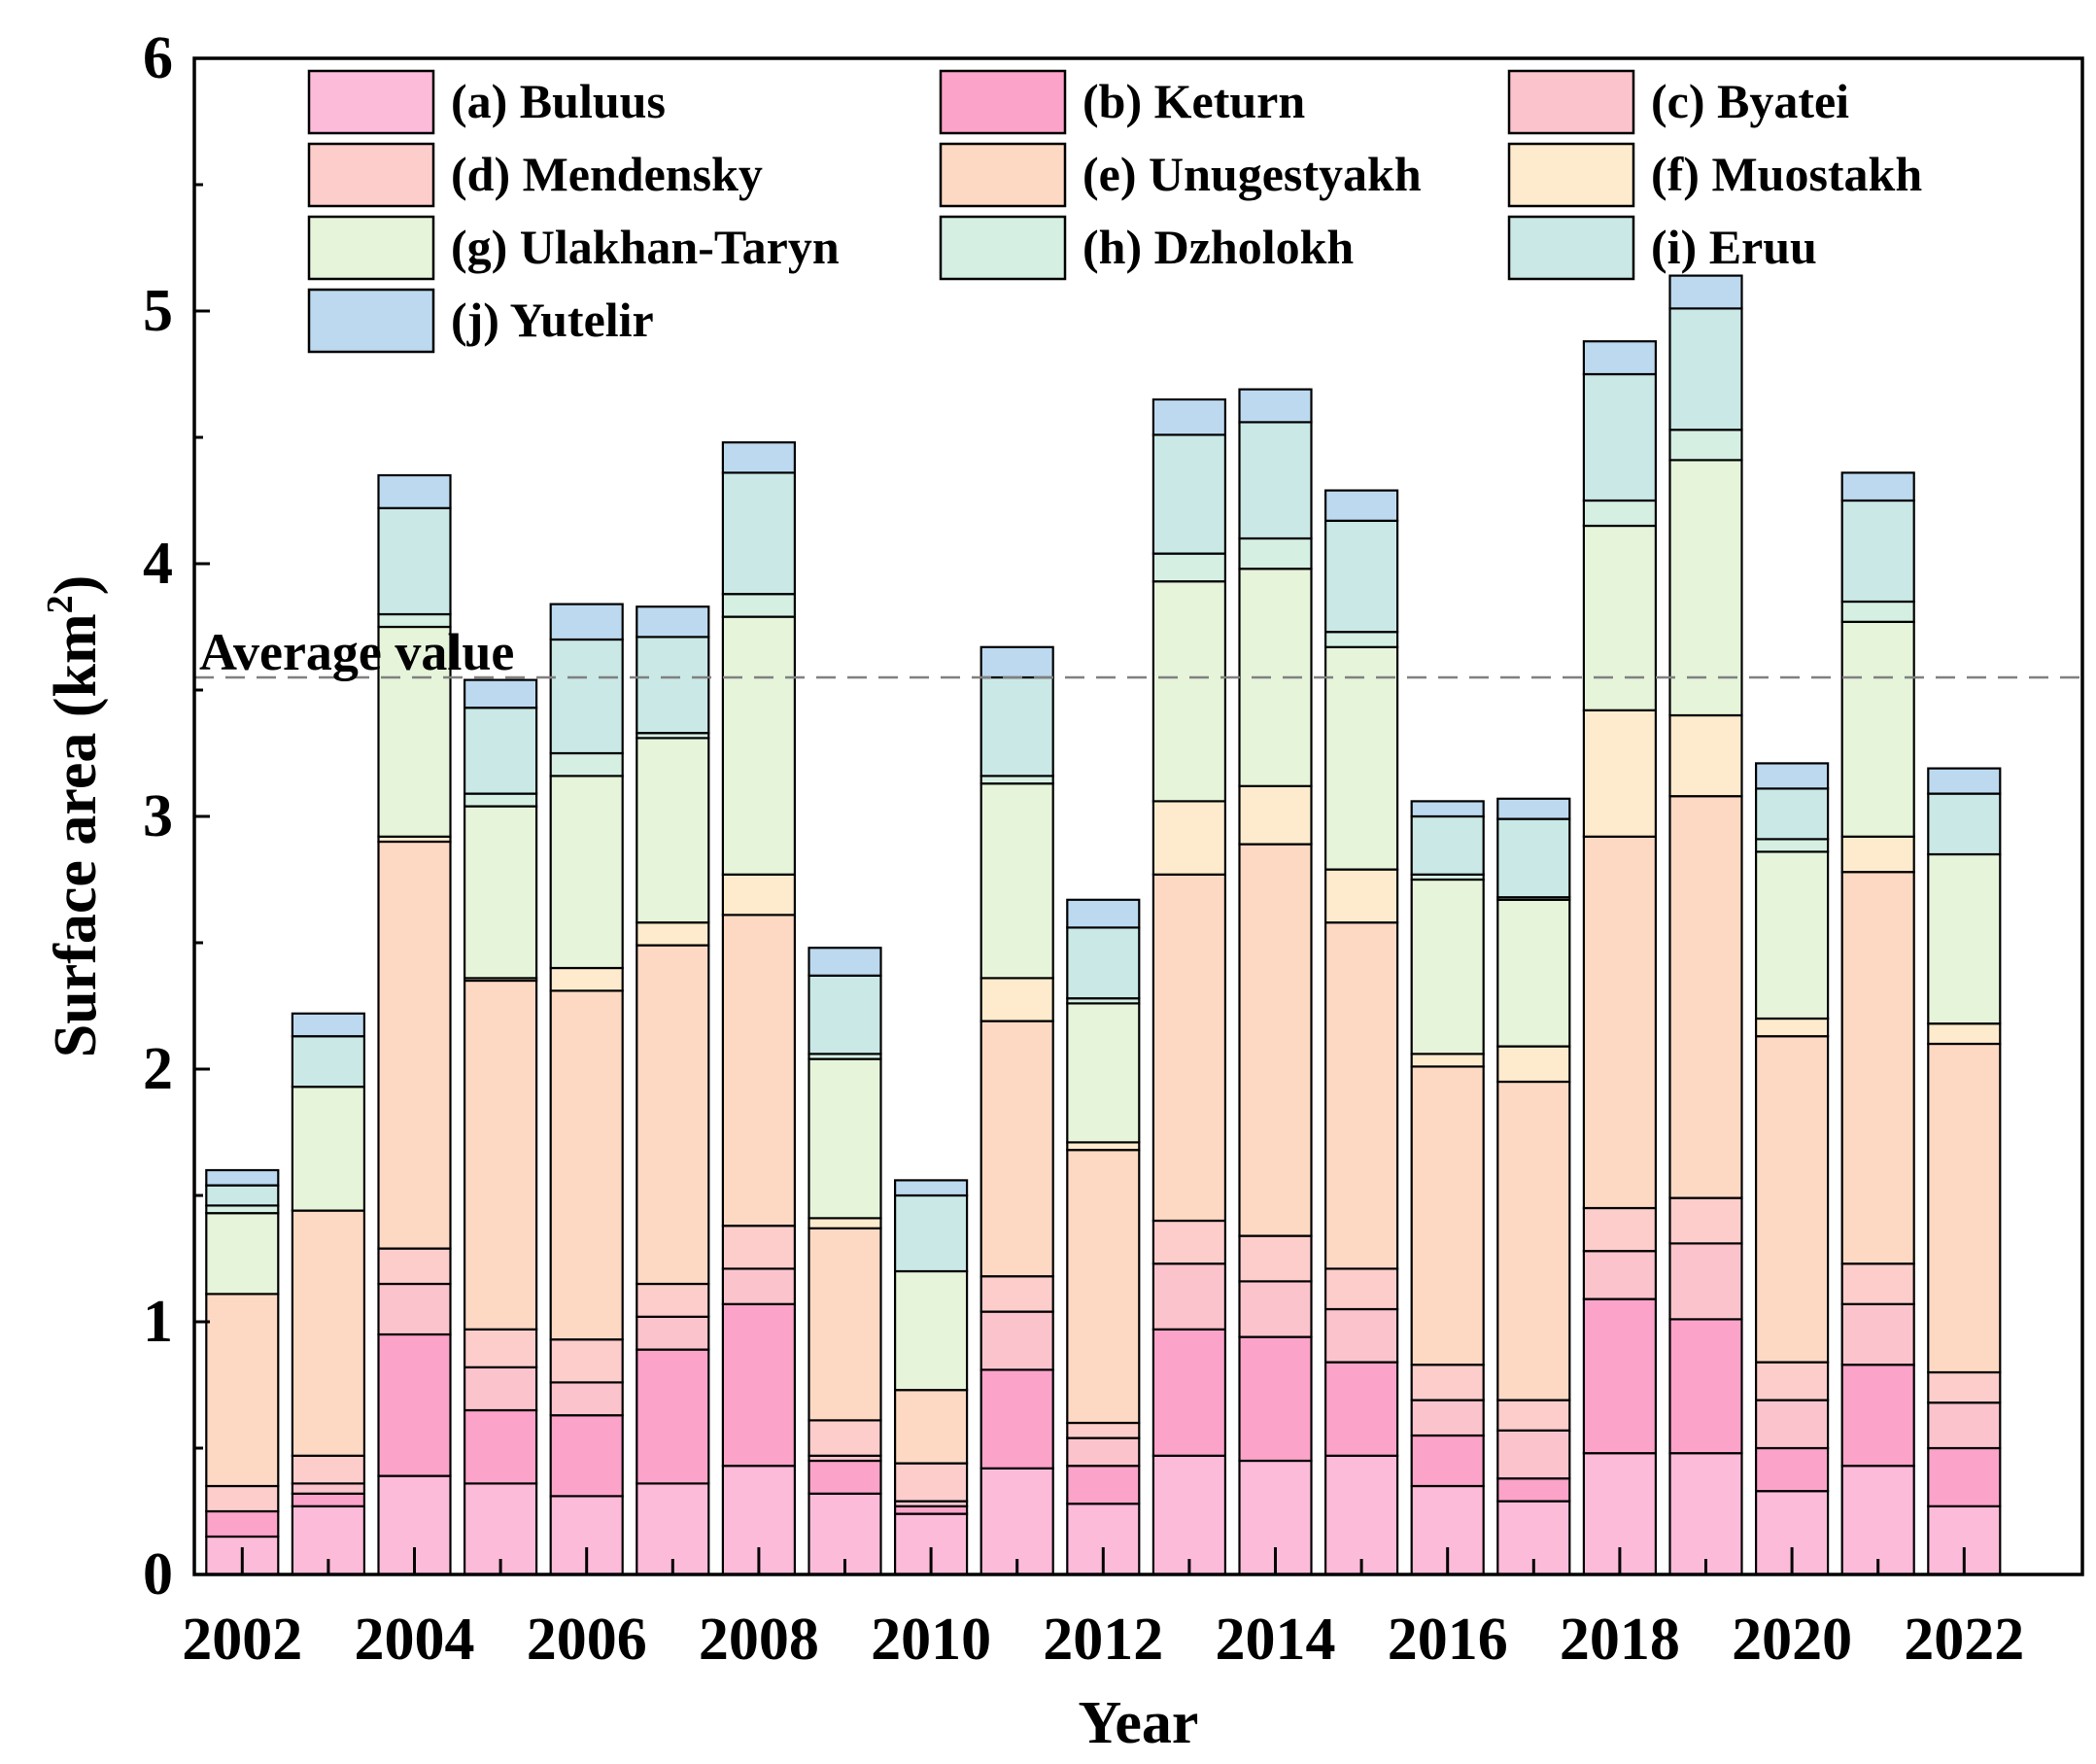 The width and height of the screenshot is (2096, 1764). What do you see at coordinates (1139, 1723) in the screenshot?
I see `x-axis-title: Year` at bounding box center [1139, 1723].